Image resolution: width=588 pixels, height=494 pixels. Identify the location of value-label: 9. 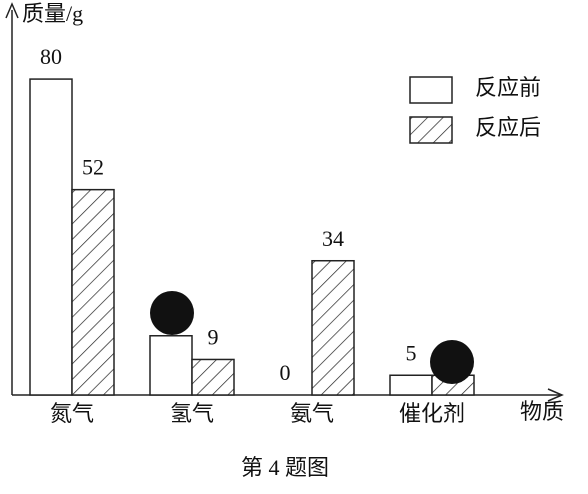
(213, 337).